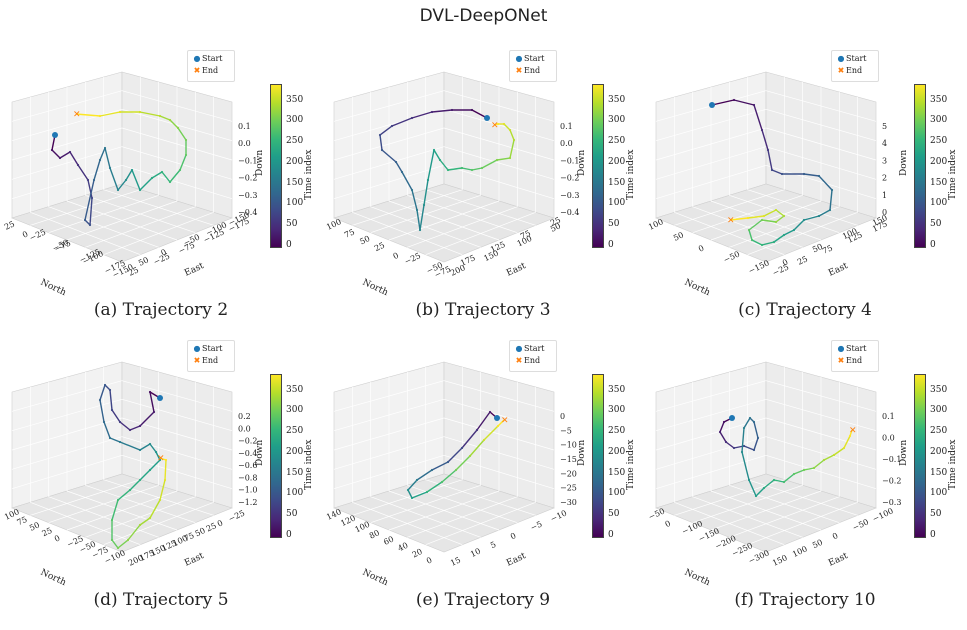 Image resolution: width=967 pixels, height=630 pixels. What do you see at coordinates (516, 560) in the screenshot?
I see `east-axis-label: East` at bounding box center [516, 560].